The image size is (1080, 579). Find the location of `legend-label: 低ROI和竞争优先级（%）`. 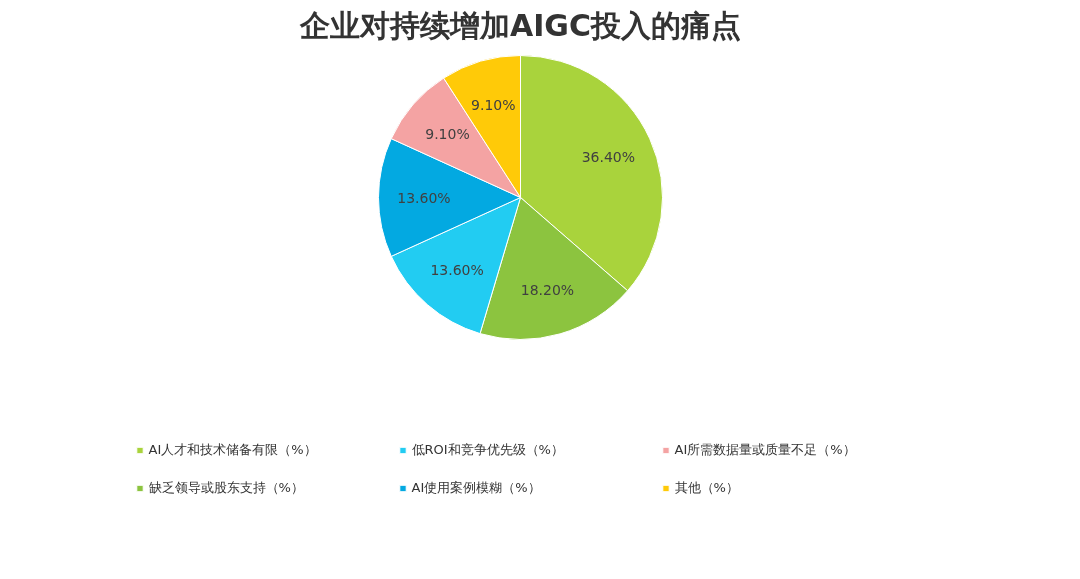

legend-label: 低ROI和竞争优先级（%） is located at coordinates (488, 450).